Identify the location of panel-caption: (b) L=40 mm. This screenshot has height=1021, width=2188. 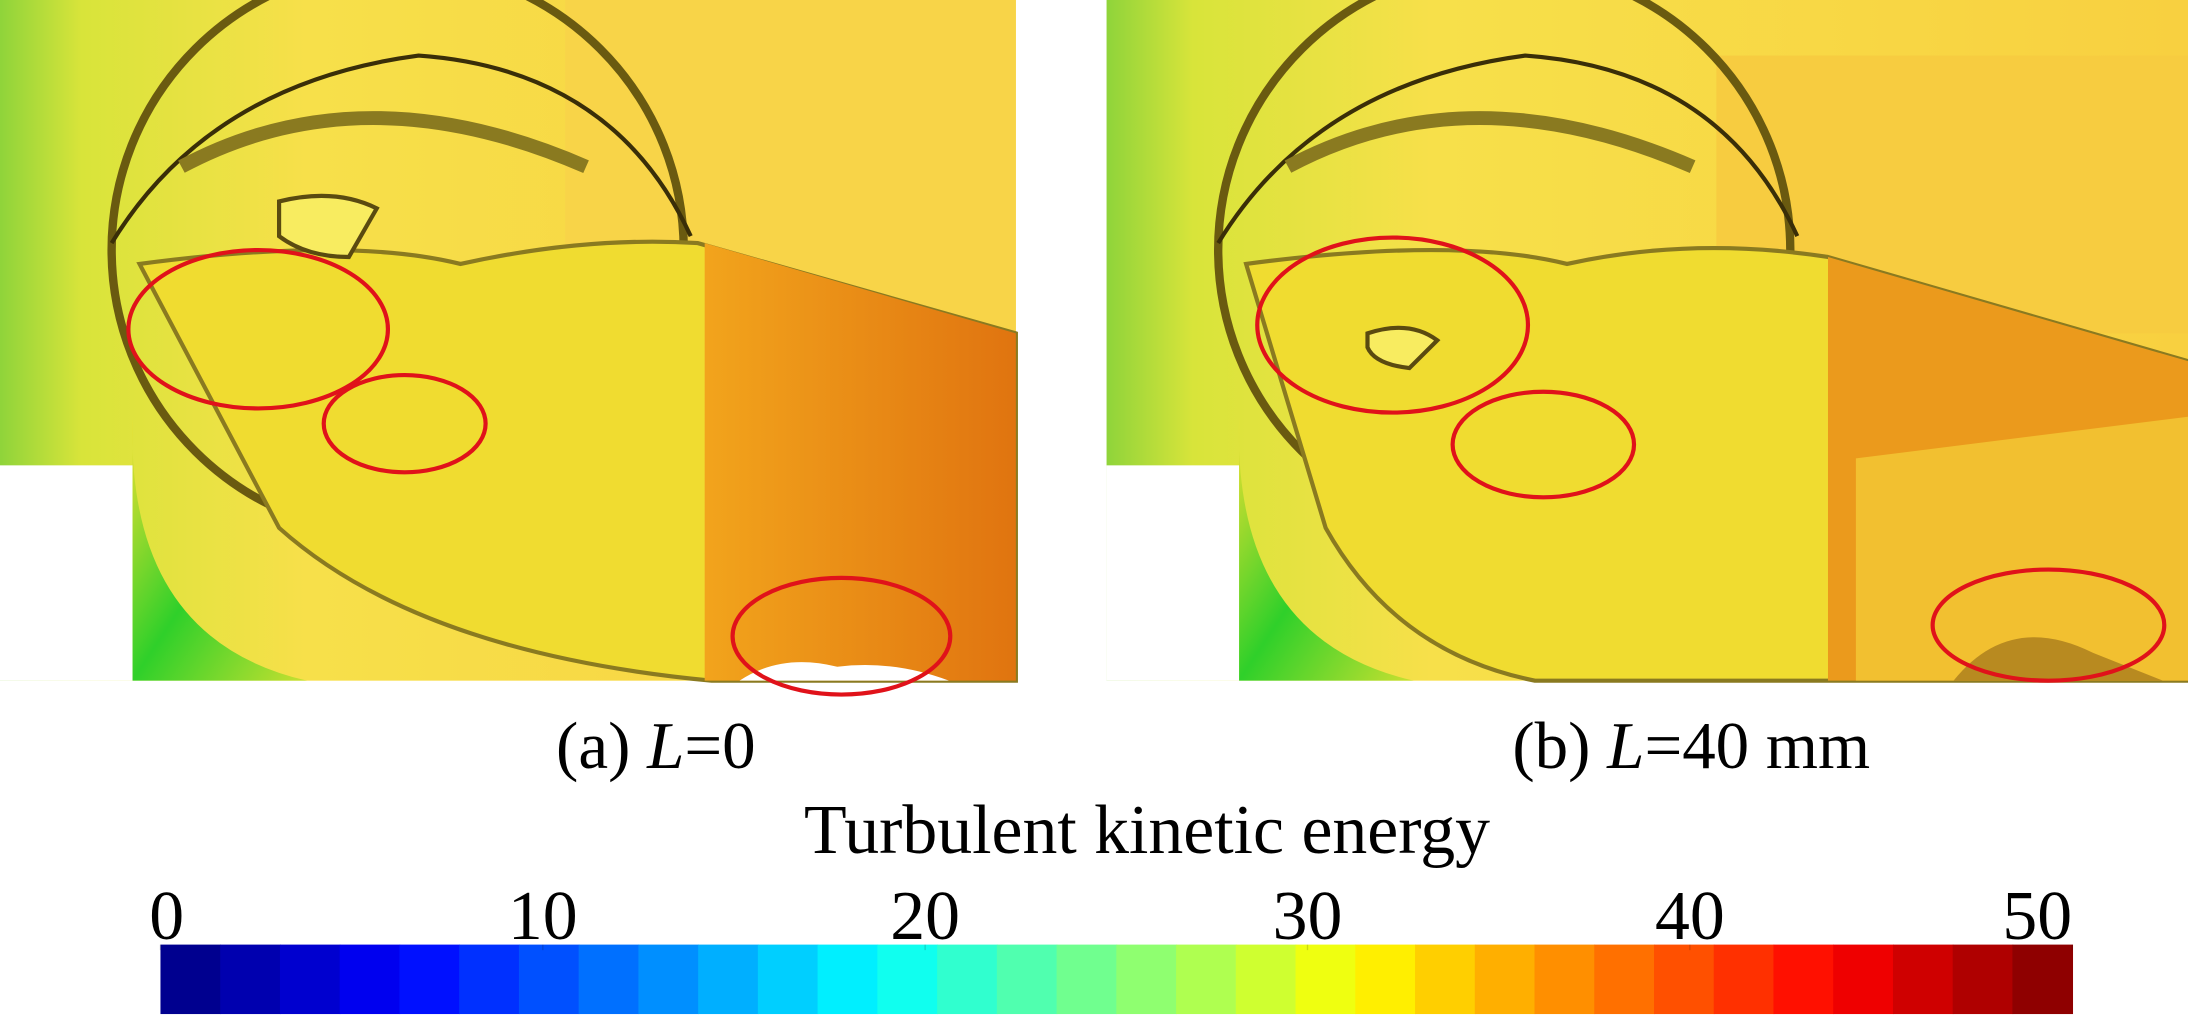
(1691, 746).